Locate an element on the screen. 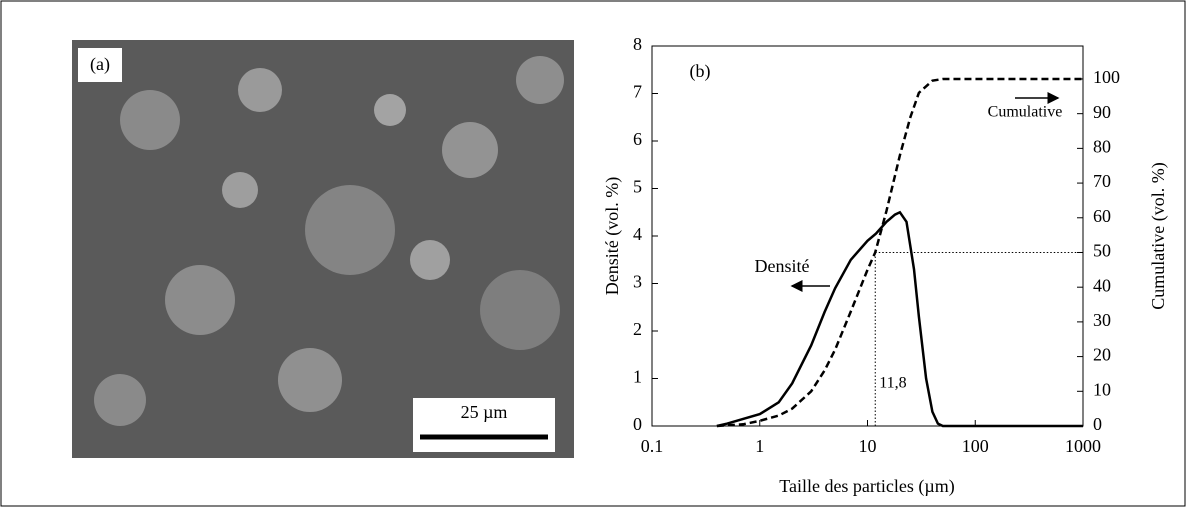  y-tick-label: 5 is located at coordinates (637, 187).